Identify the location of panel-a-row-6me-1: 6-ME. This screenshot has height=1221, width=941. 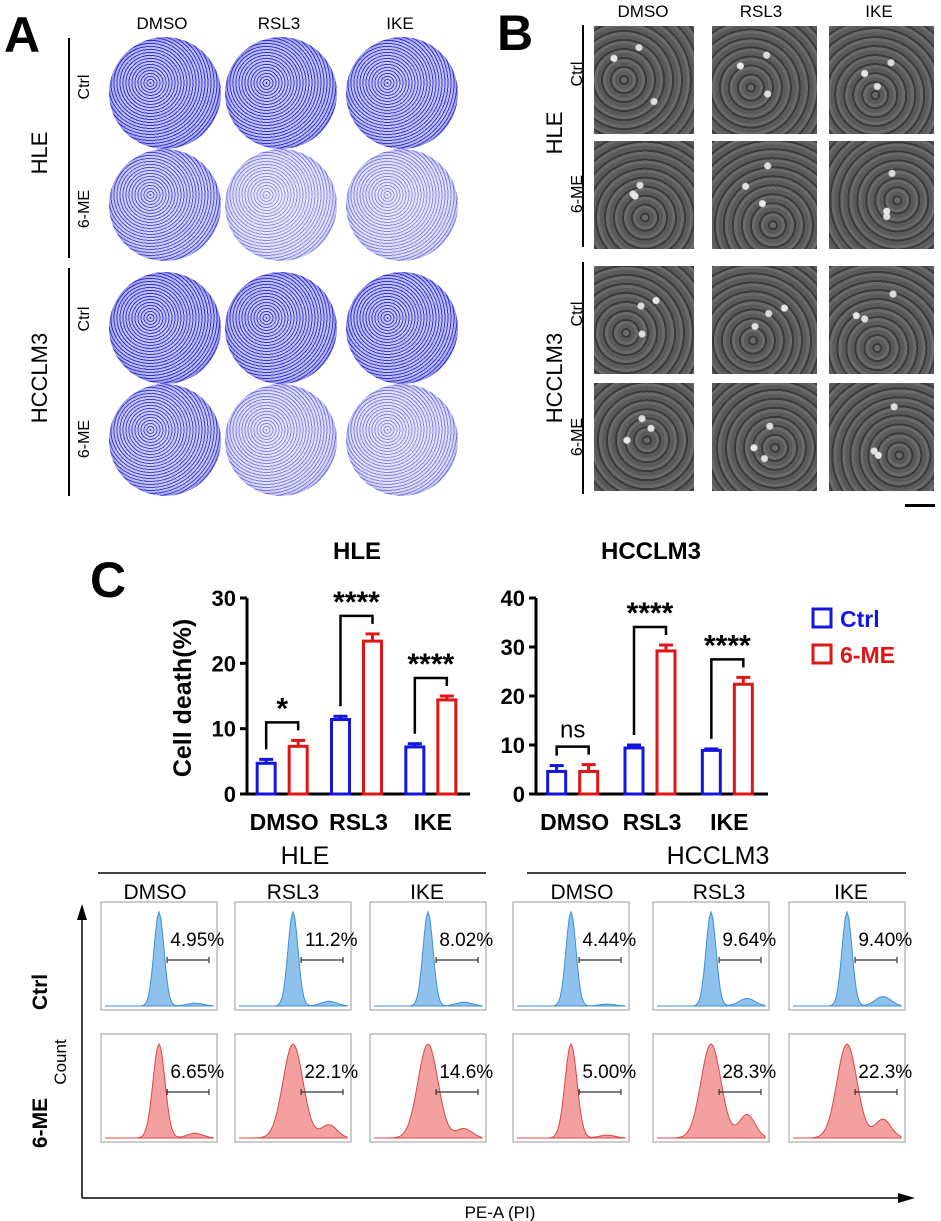
(84, 209).